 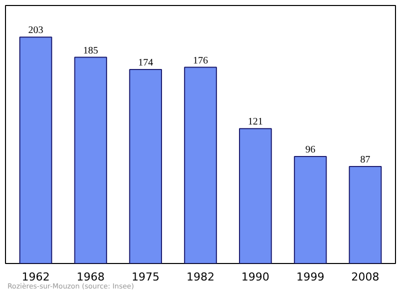 What do you see at coordinates (200, 60) in the screenshot?
I see `data-label: 176` at bounding box center [200, 60].